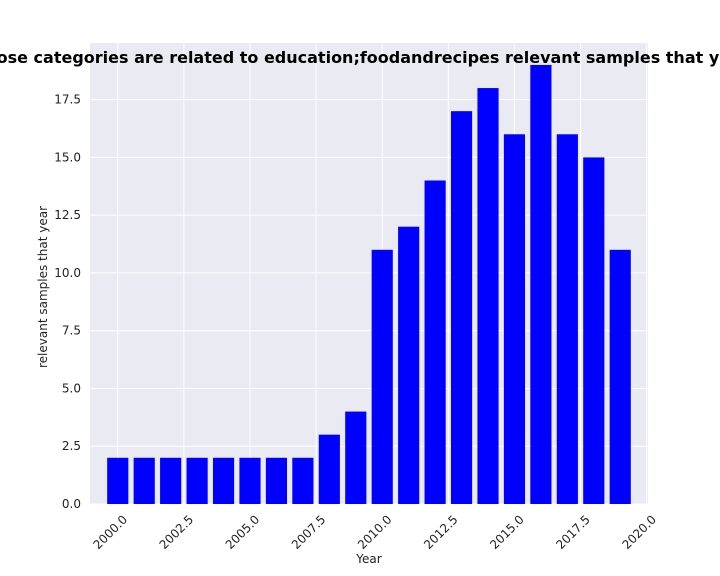 This screenshot has width=720, height=576. I want to click on y-tick-label: 12.5, so click(67, 215).